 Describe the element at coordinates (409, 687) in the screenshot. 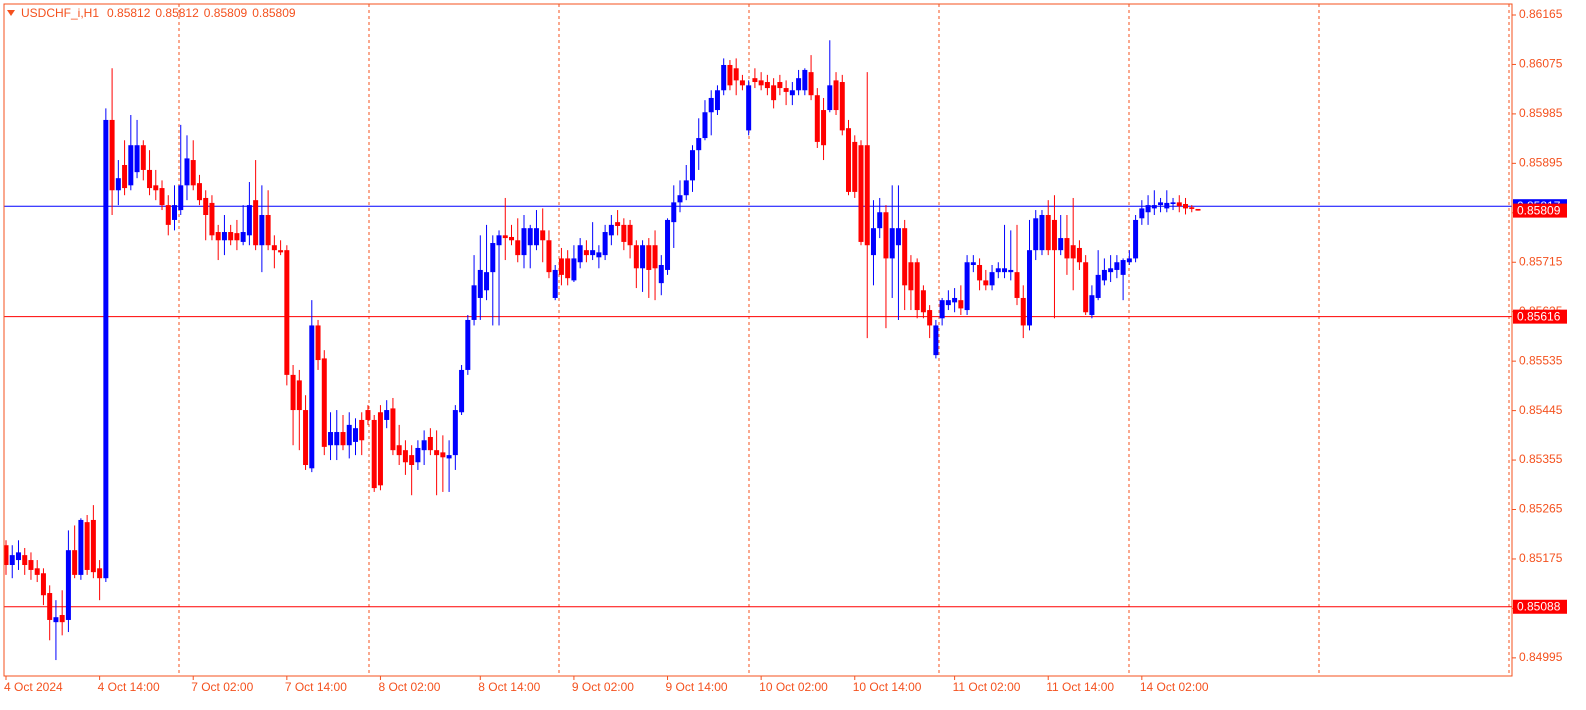

I see `x-tick-label: 8 Oct 02:00` at that location.